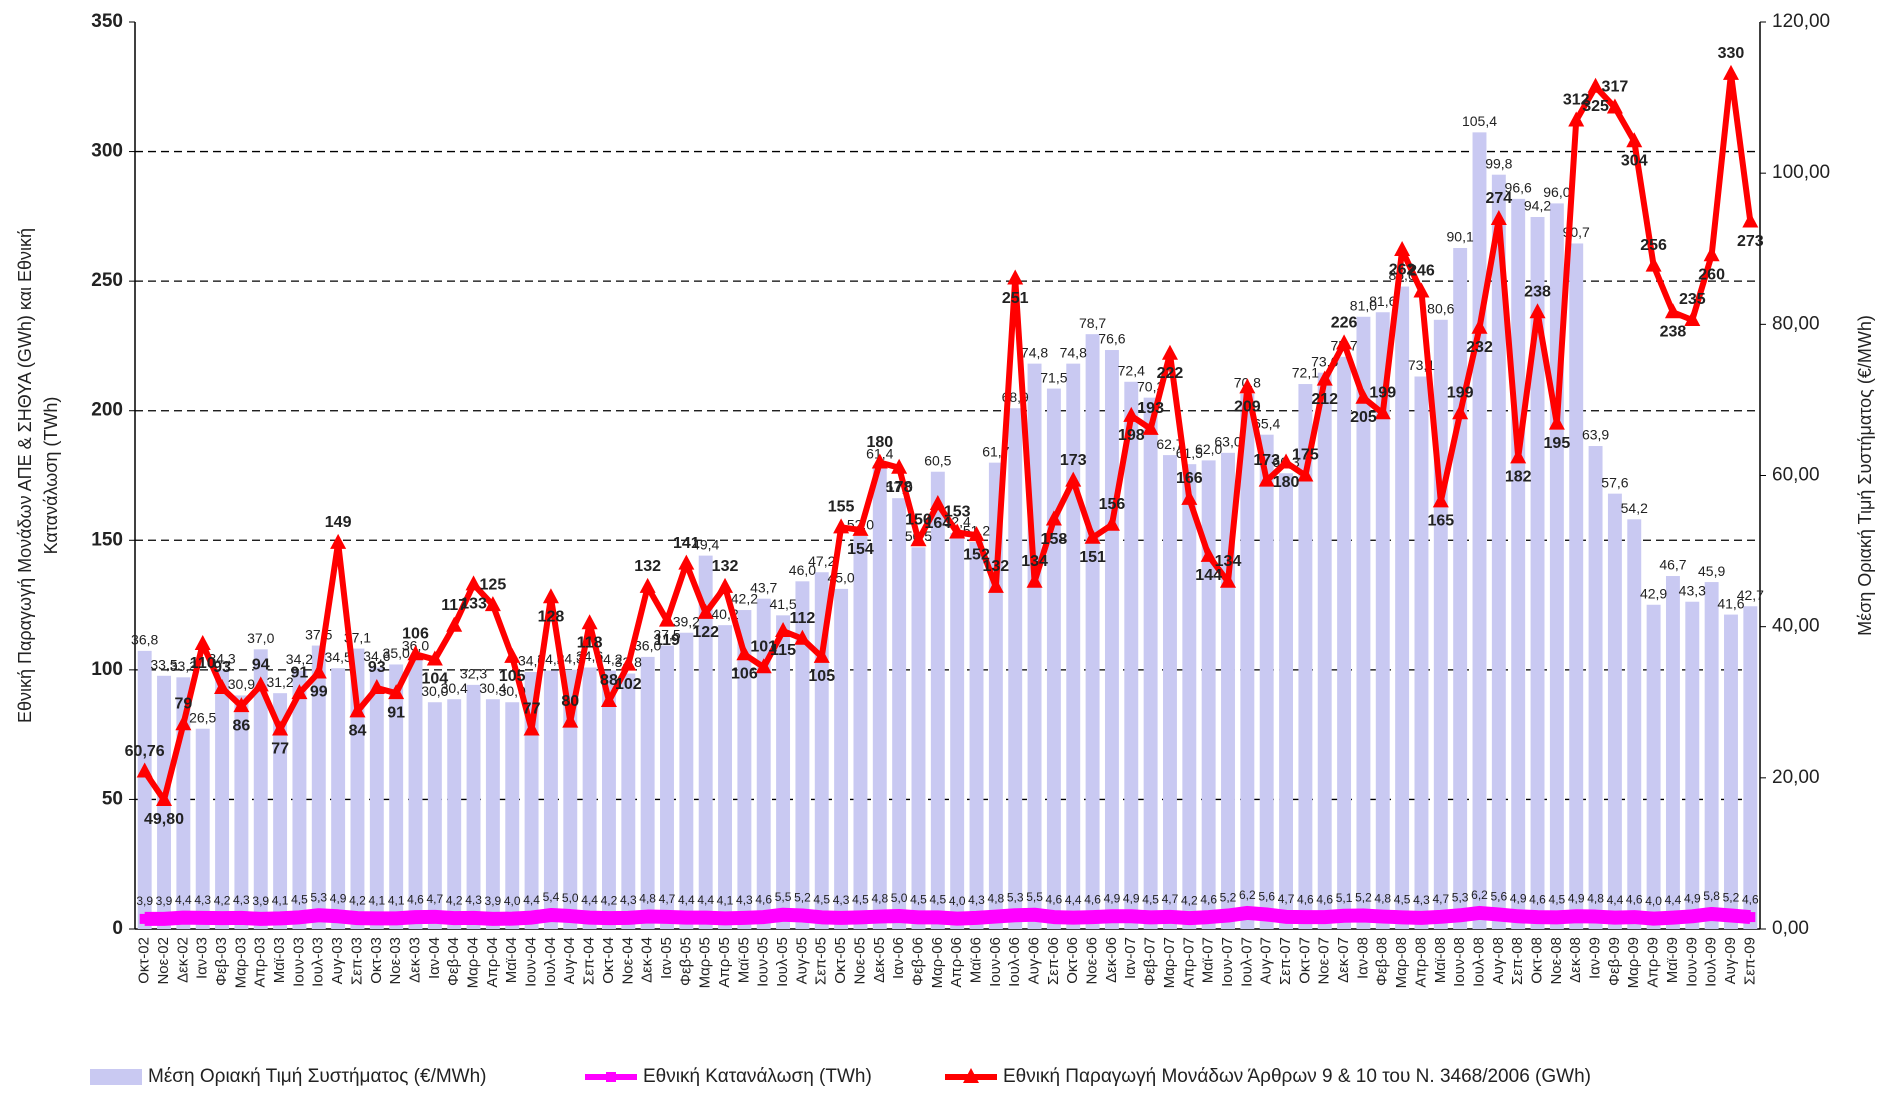  I want to click on line-value-label: 125, so click(493, 584).